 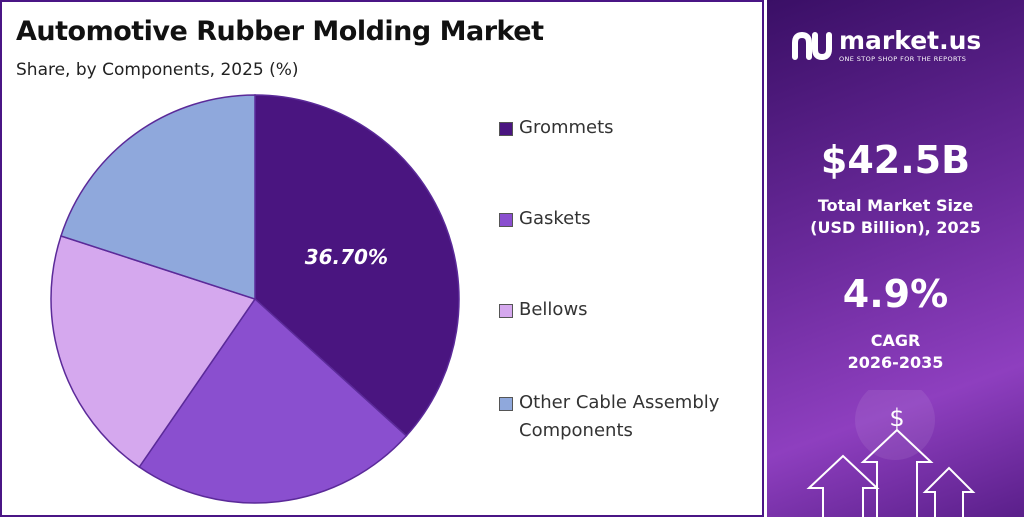 What do you see at coordinates (895, 160) in the screenshot?
I see `market-size-value: $42.5B` at bounding box center [895, 160].